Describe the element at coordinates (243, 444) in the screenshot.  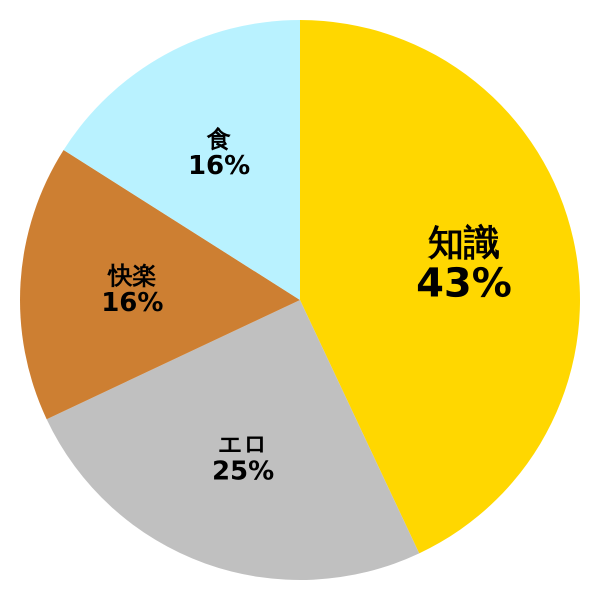
I see `slice-label: エロ` at that location.